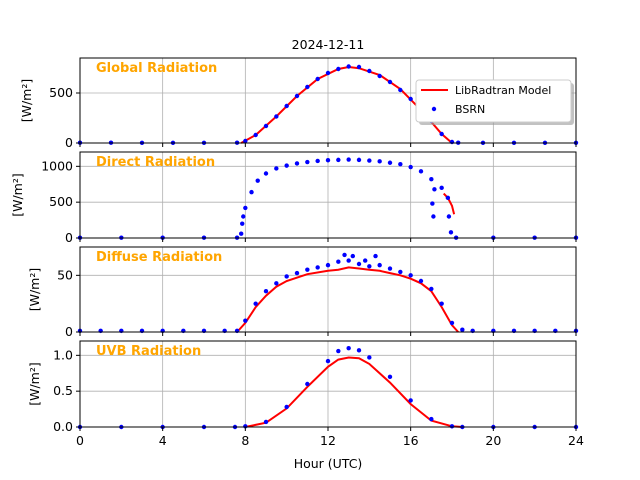 The image size is (640, 480). I want to click on y-tick-label: 0.0, so click(63, 426).